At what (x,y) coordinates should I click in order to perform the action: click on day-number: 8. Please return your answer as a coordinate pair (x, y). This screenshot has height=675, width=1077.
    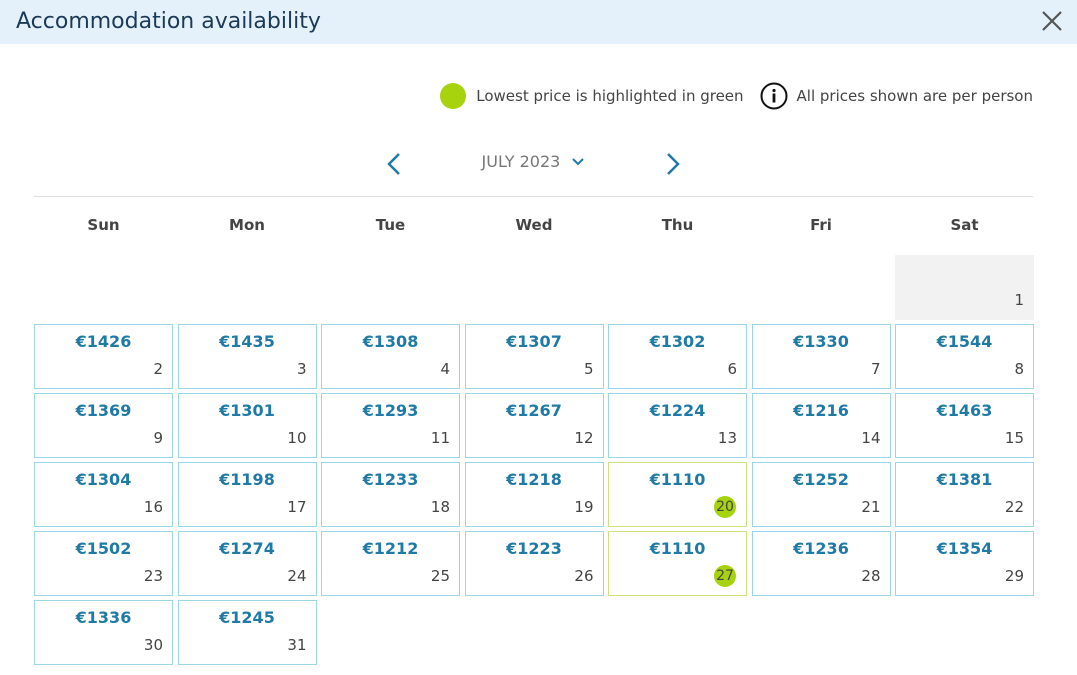
    Looking at the image, I should click on (1019, 369).